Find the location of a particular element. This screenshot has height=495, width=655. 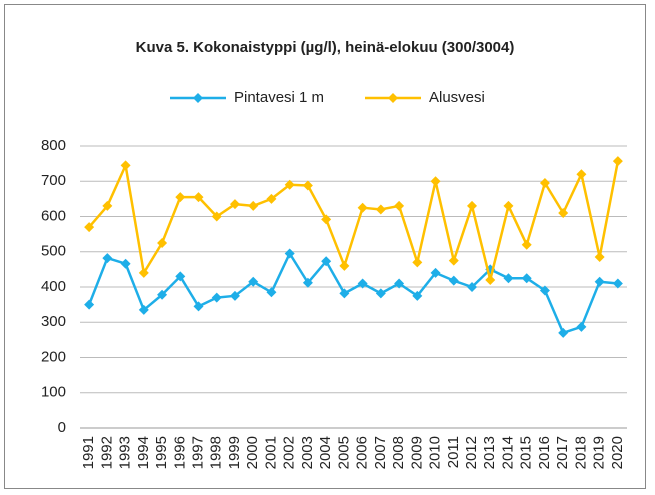

y-tick-label: 100 is located at coordinates (53, 392).